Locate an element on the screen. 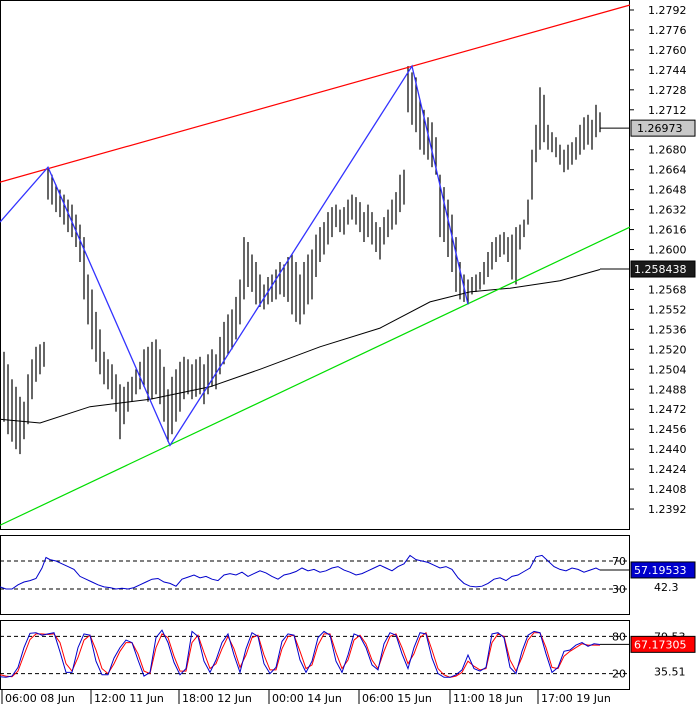  stochastic-level-label: 20 is located at coordinates (619, 674).